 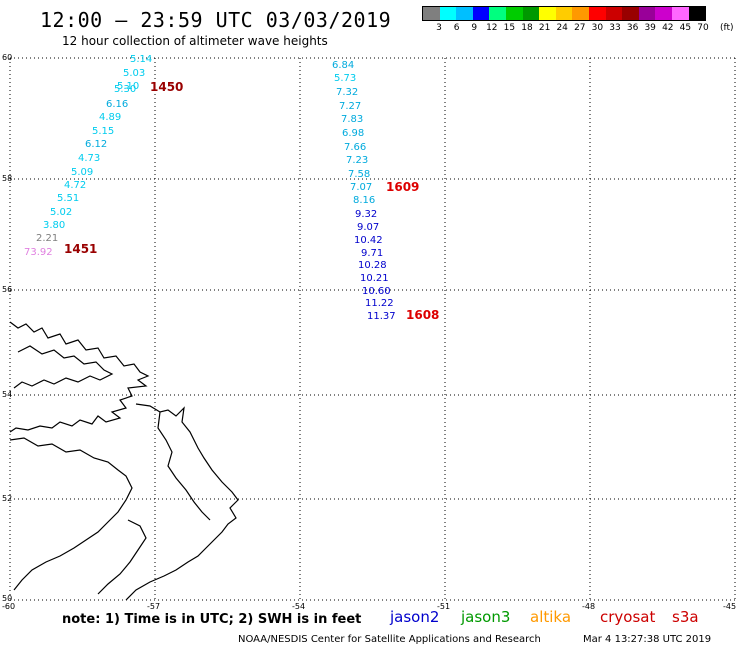 I want to click on lat-label-58: 58, so click(x=7, y=178).